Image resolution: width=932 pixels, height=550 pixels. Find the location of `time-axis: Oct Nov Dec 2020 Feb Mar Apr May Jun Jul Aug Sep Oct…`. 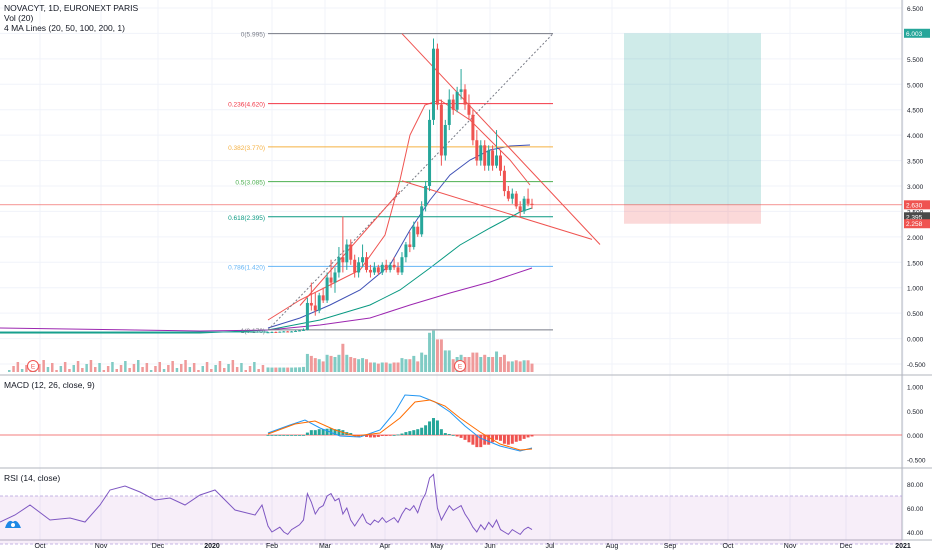

time-axis: Oct Nov Dec 2020 Feb Mar Apr May Jun Jul Aug Sep Oct… is located at coordinates (473, 546).